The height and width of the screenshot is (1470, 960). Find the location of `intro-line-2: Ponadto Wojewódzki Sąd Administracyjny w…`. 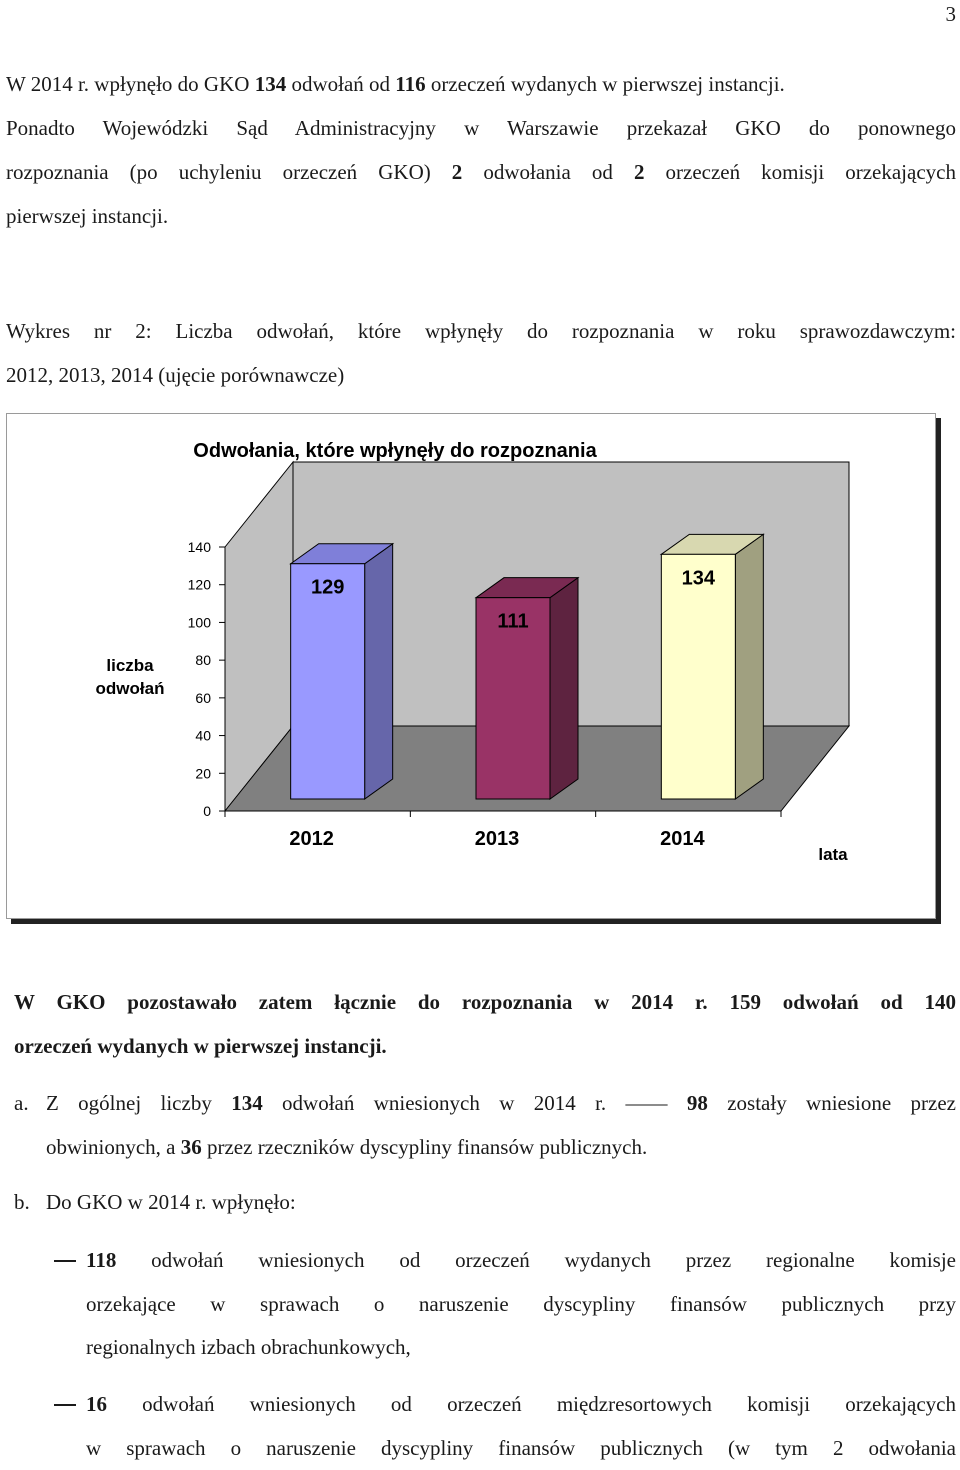

intro-line-2: Ponadto Wojewódzki Sąd Administracyjny w… is located at coordinates (481, 128).